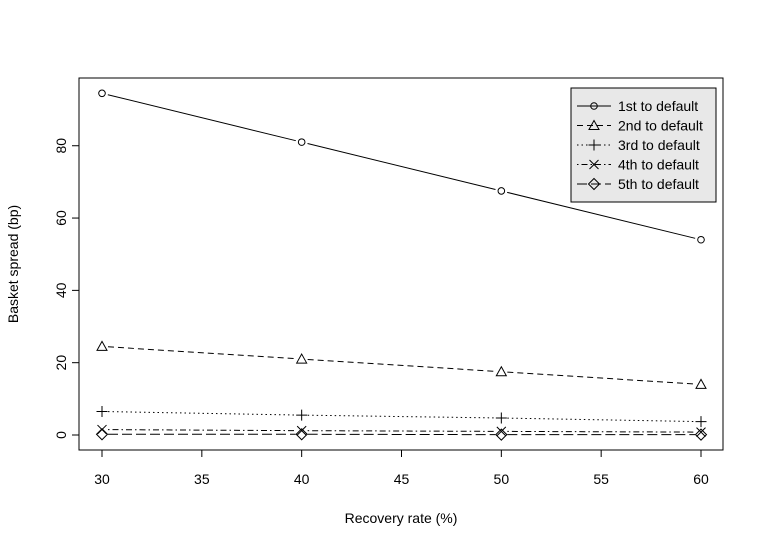  I want to click on legend-label: 1st to default, so click(658, 106).